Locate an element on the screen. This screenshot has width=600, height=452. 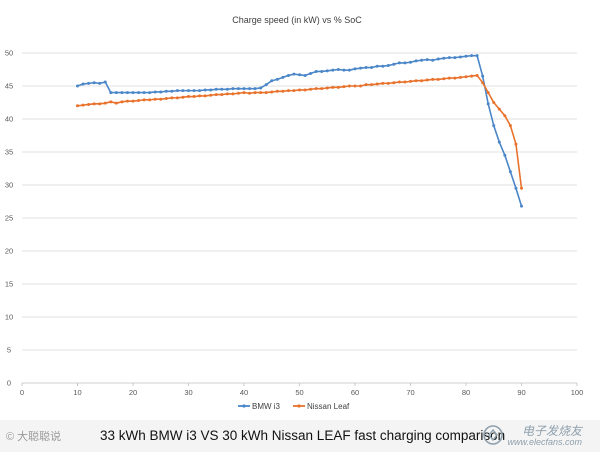
x-tick-label: 70 is located at coordinates (410, 392).